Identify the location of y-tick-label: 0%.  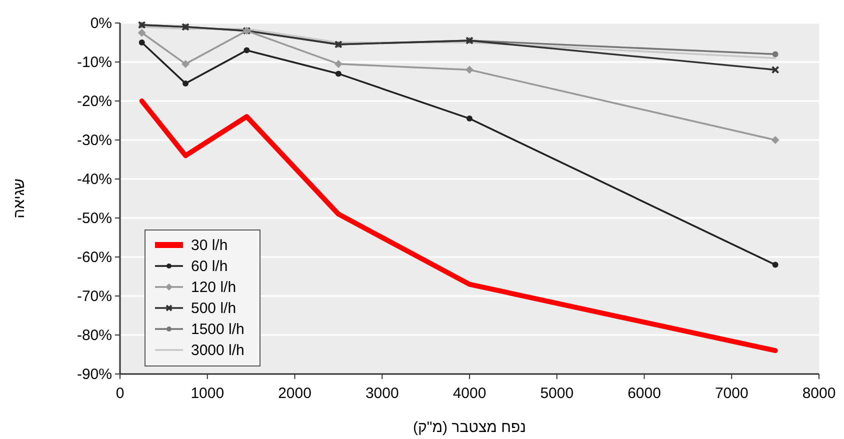
(101, 23).